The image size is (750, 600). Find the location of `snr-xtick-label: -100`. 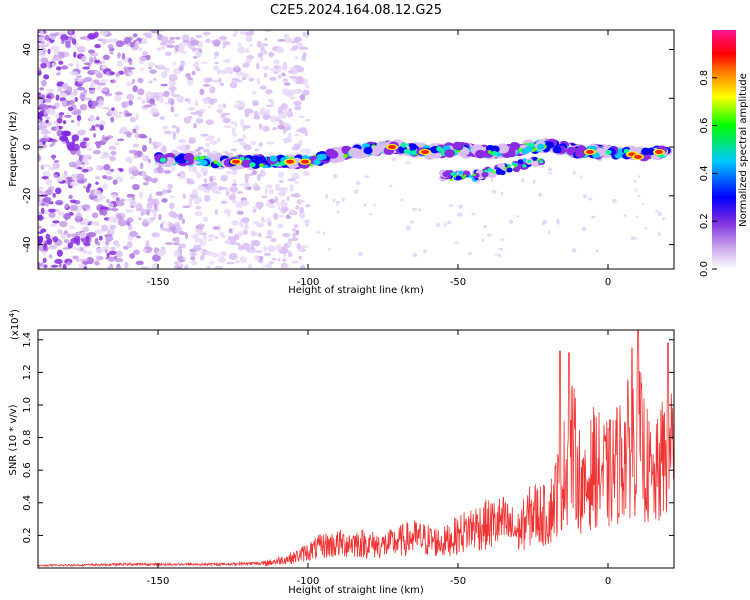

snr-xtick-label: -100 is located at coordinates (308, 581).